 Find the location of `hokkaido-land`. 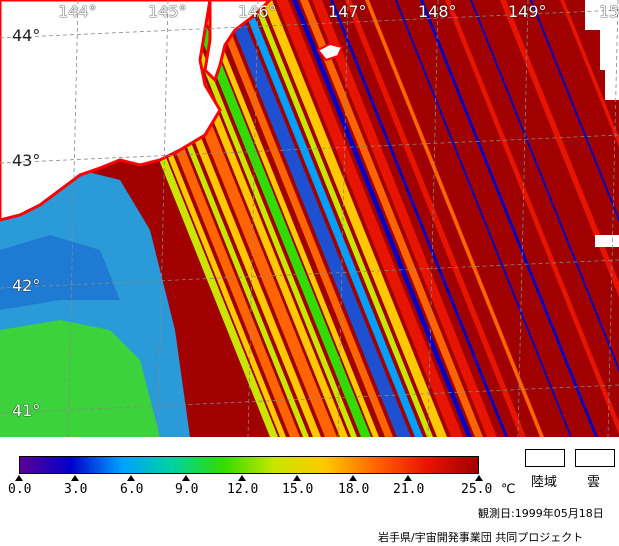

hokkaido-land is located at coordinates (111, 111).